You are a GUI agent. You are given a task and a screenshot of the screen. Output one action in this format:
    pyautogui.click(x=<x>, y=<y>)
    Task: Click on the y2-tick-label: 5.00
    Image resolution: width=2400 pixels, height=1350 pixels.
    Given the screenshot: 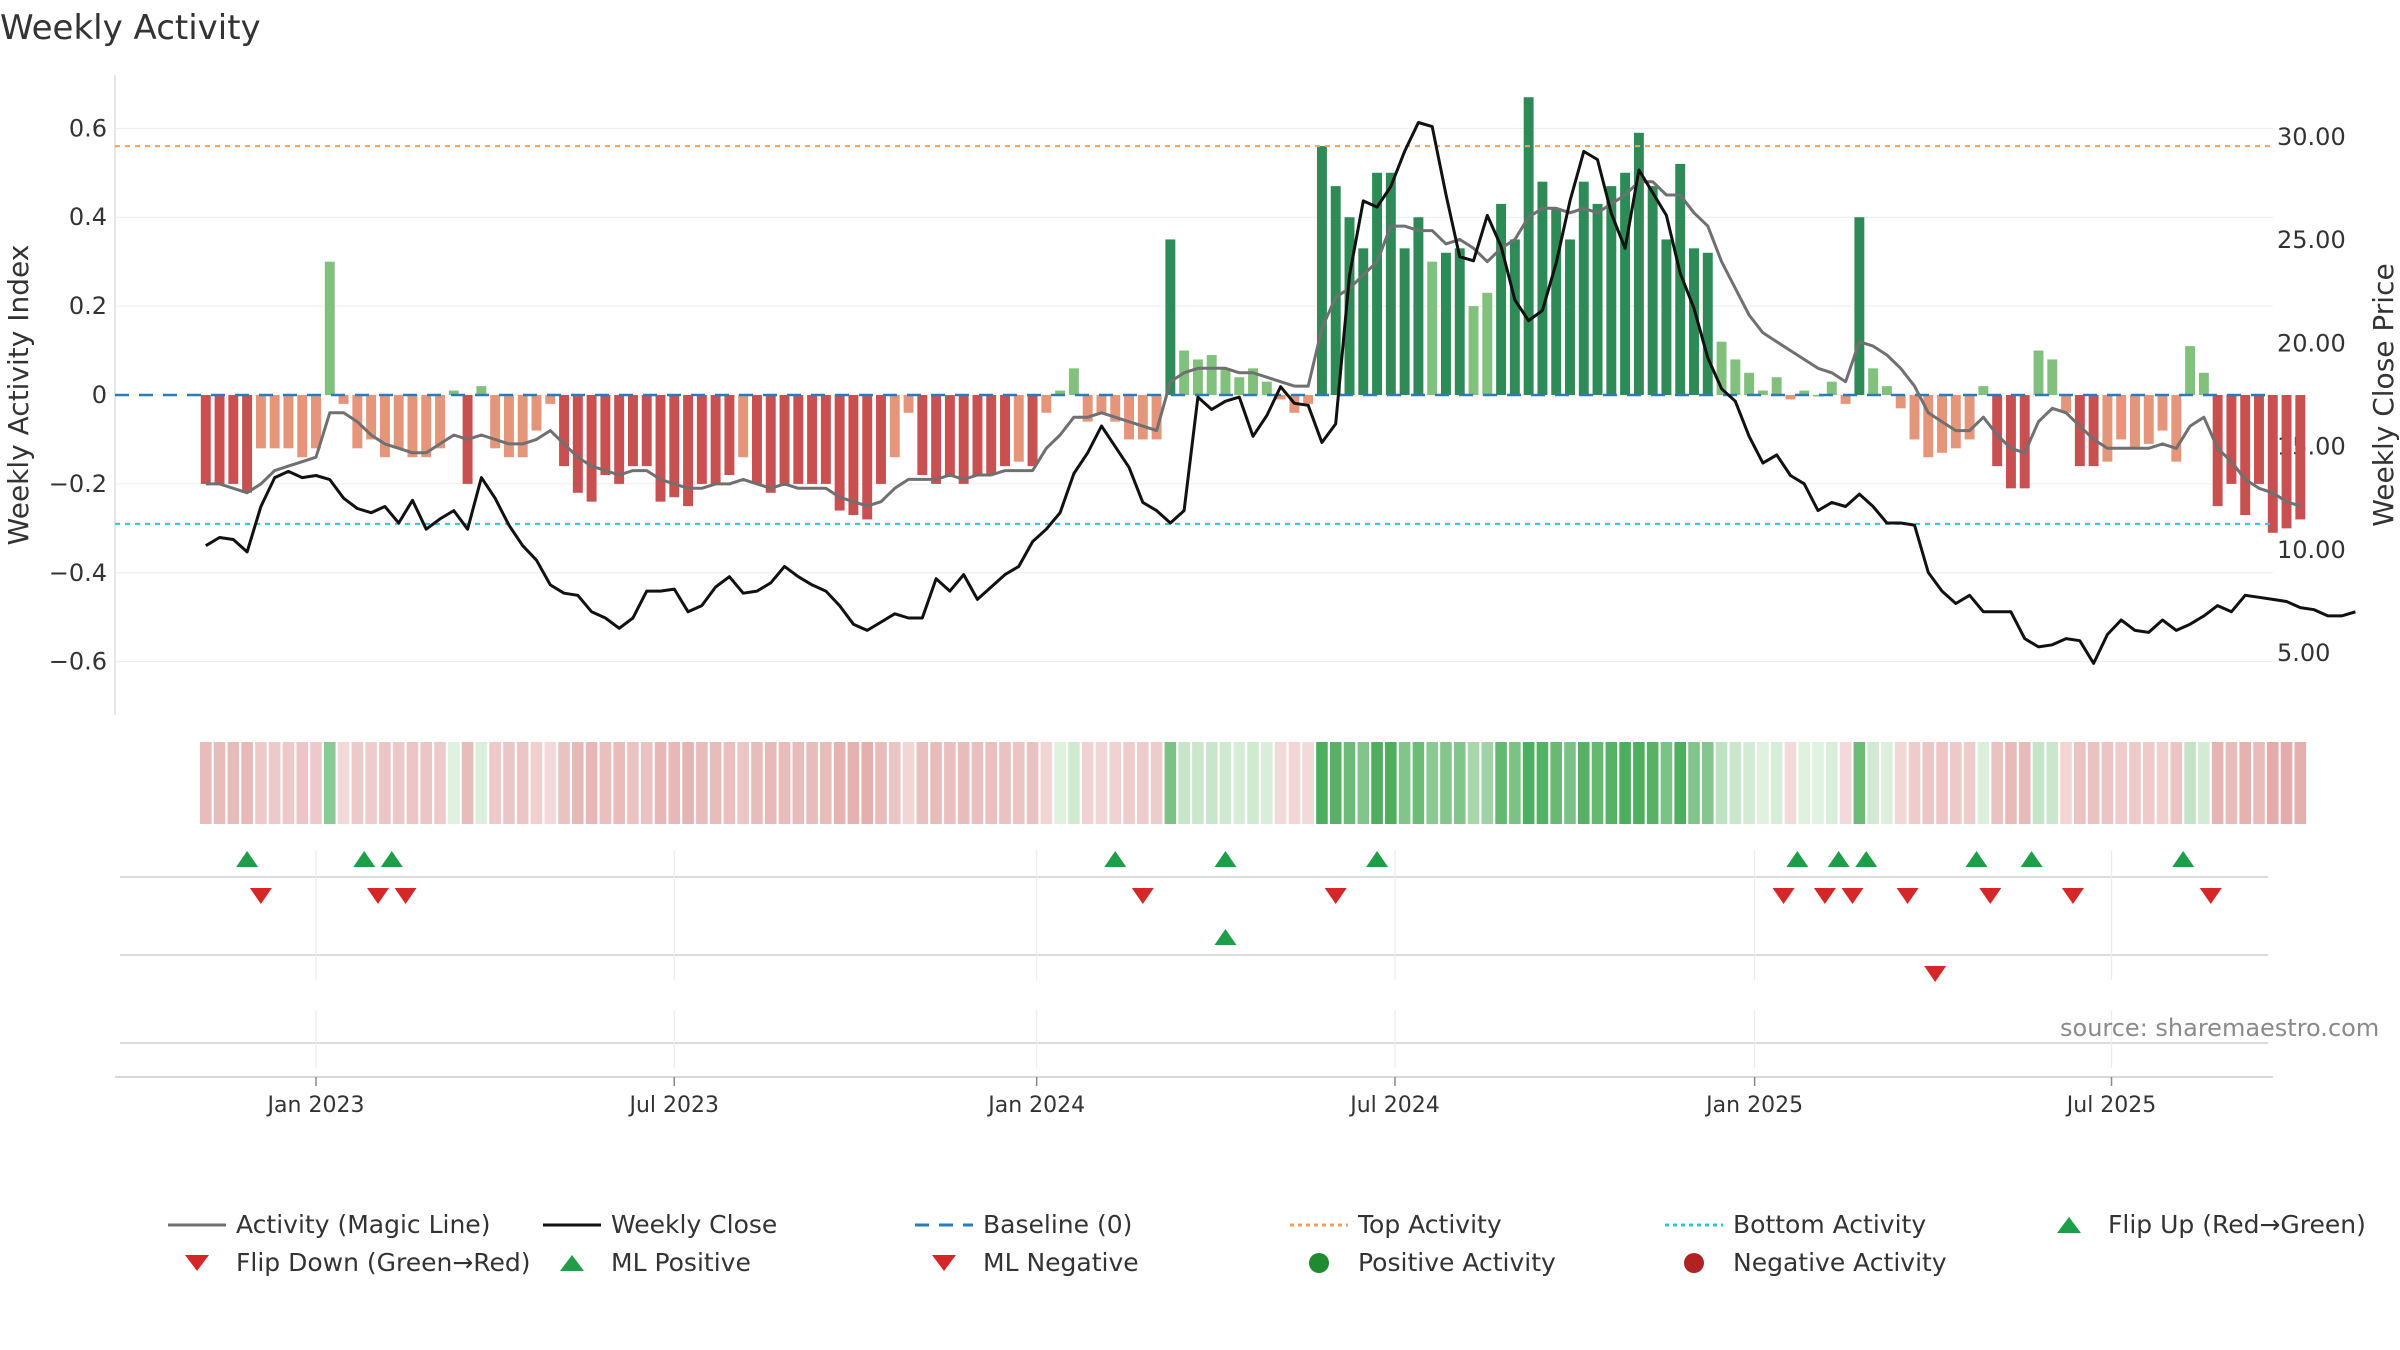 What is the action you would take?
    pyautogui.click(x=2303, y=653)
    